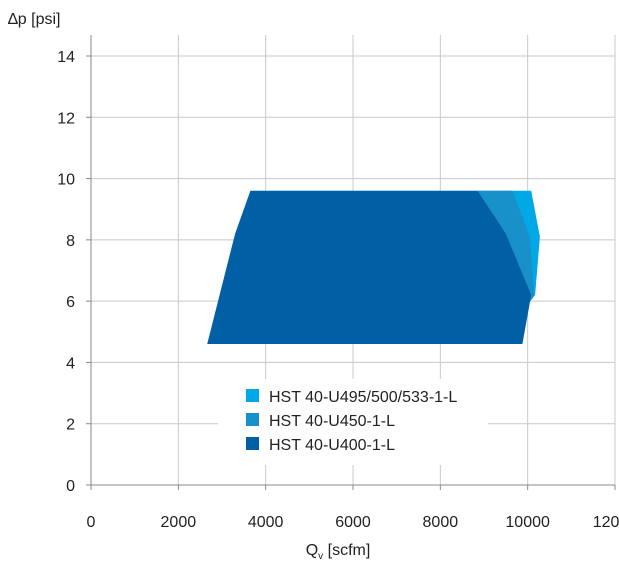  I want to click on x-tick-label: 0, so click(91, 522).